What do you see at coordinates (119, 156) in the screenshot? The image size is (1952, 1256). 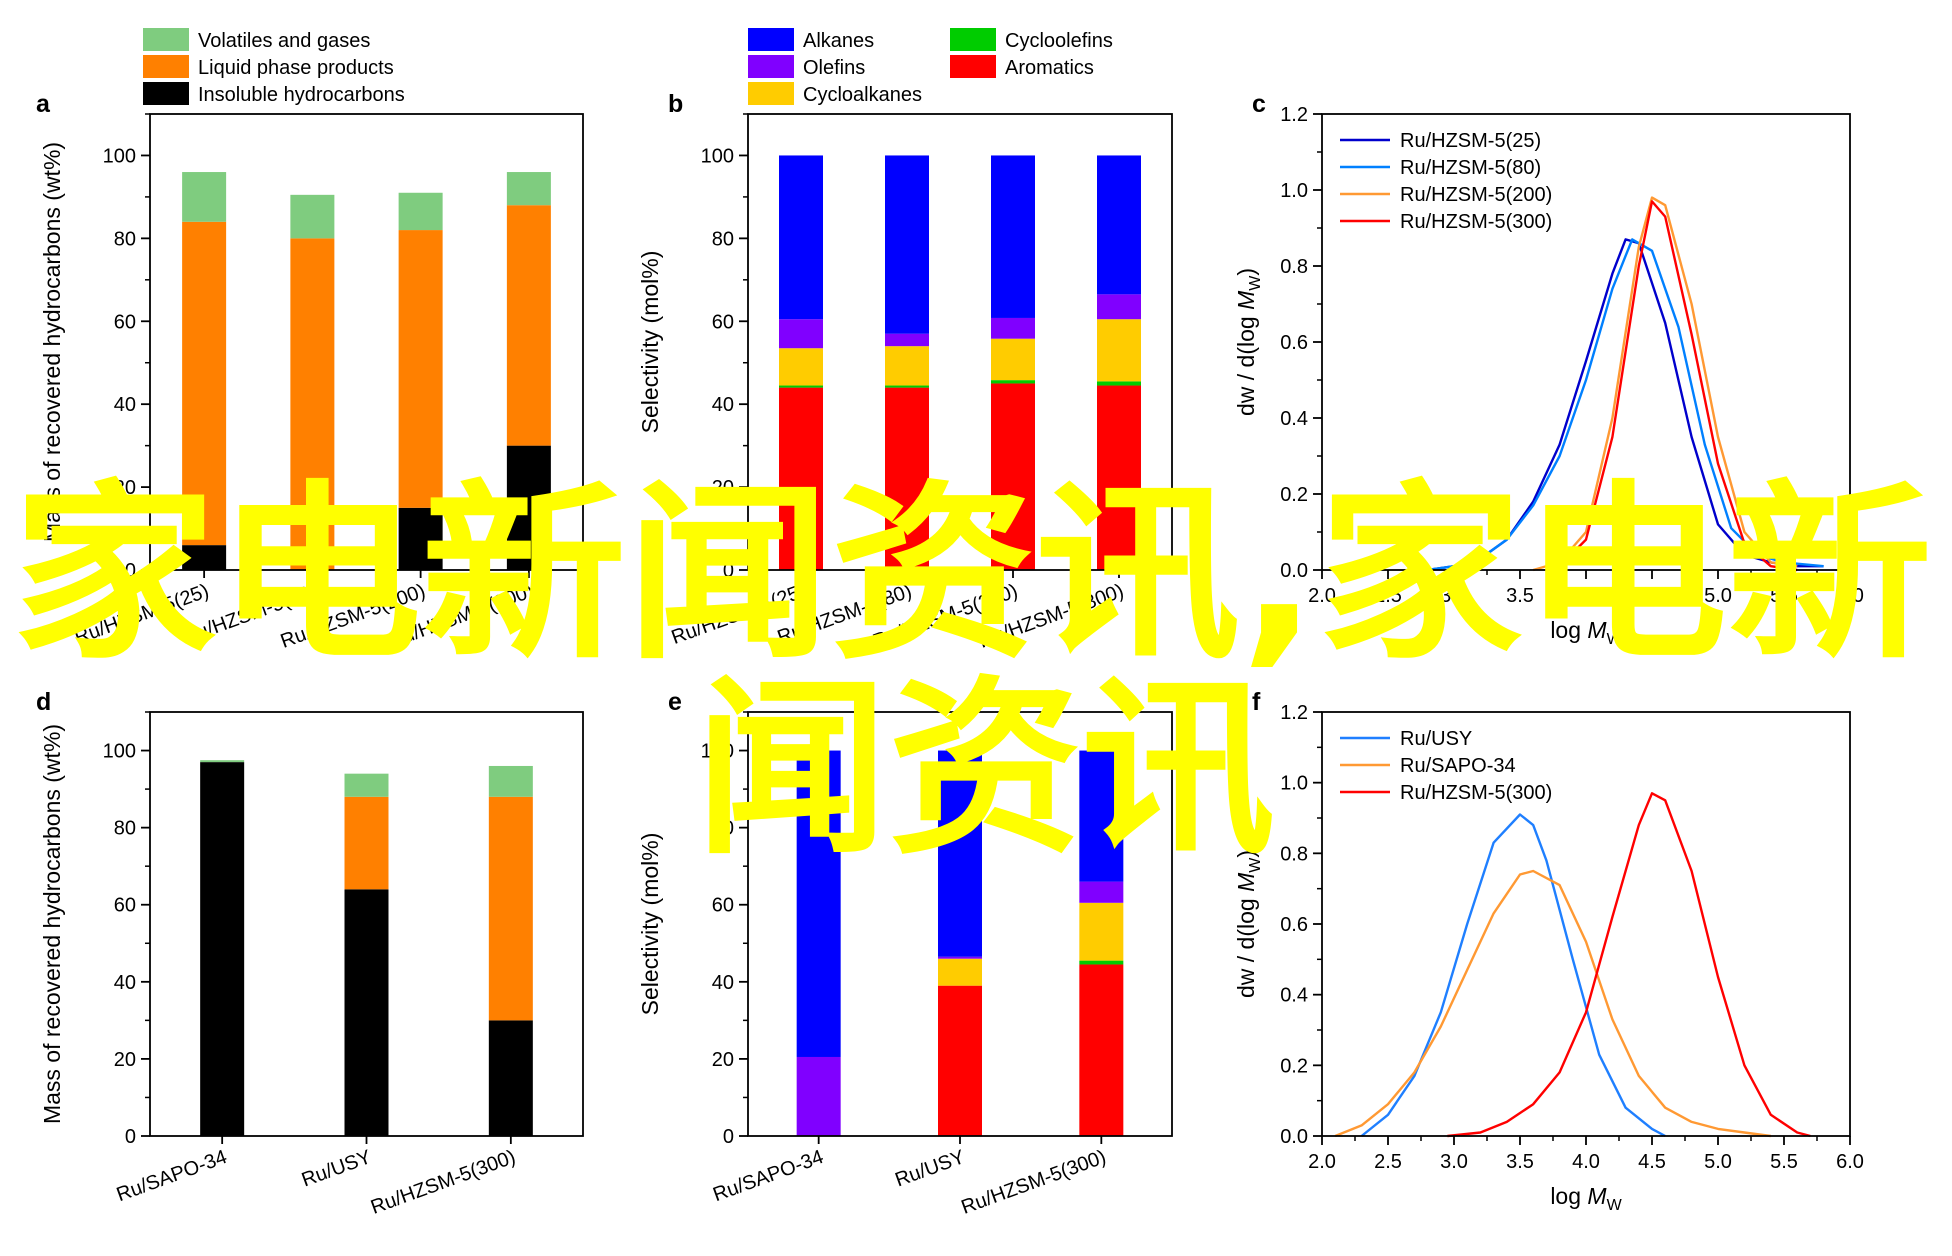 I see `y-tick-label: 100` at bounding box center [119, 156].